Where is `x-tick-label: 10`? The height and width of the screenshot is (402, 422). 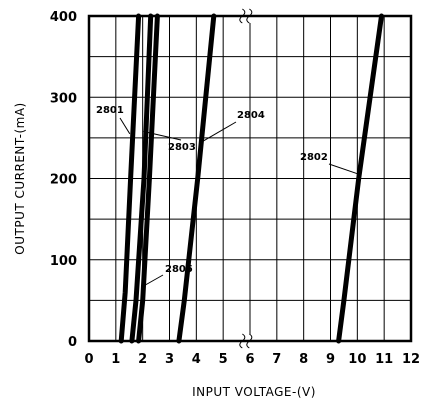
x-tick-label: 10 is located at coordinates (357, 359).